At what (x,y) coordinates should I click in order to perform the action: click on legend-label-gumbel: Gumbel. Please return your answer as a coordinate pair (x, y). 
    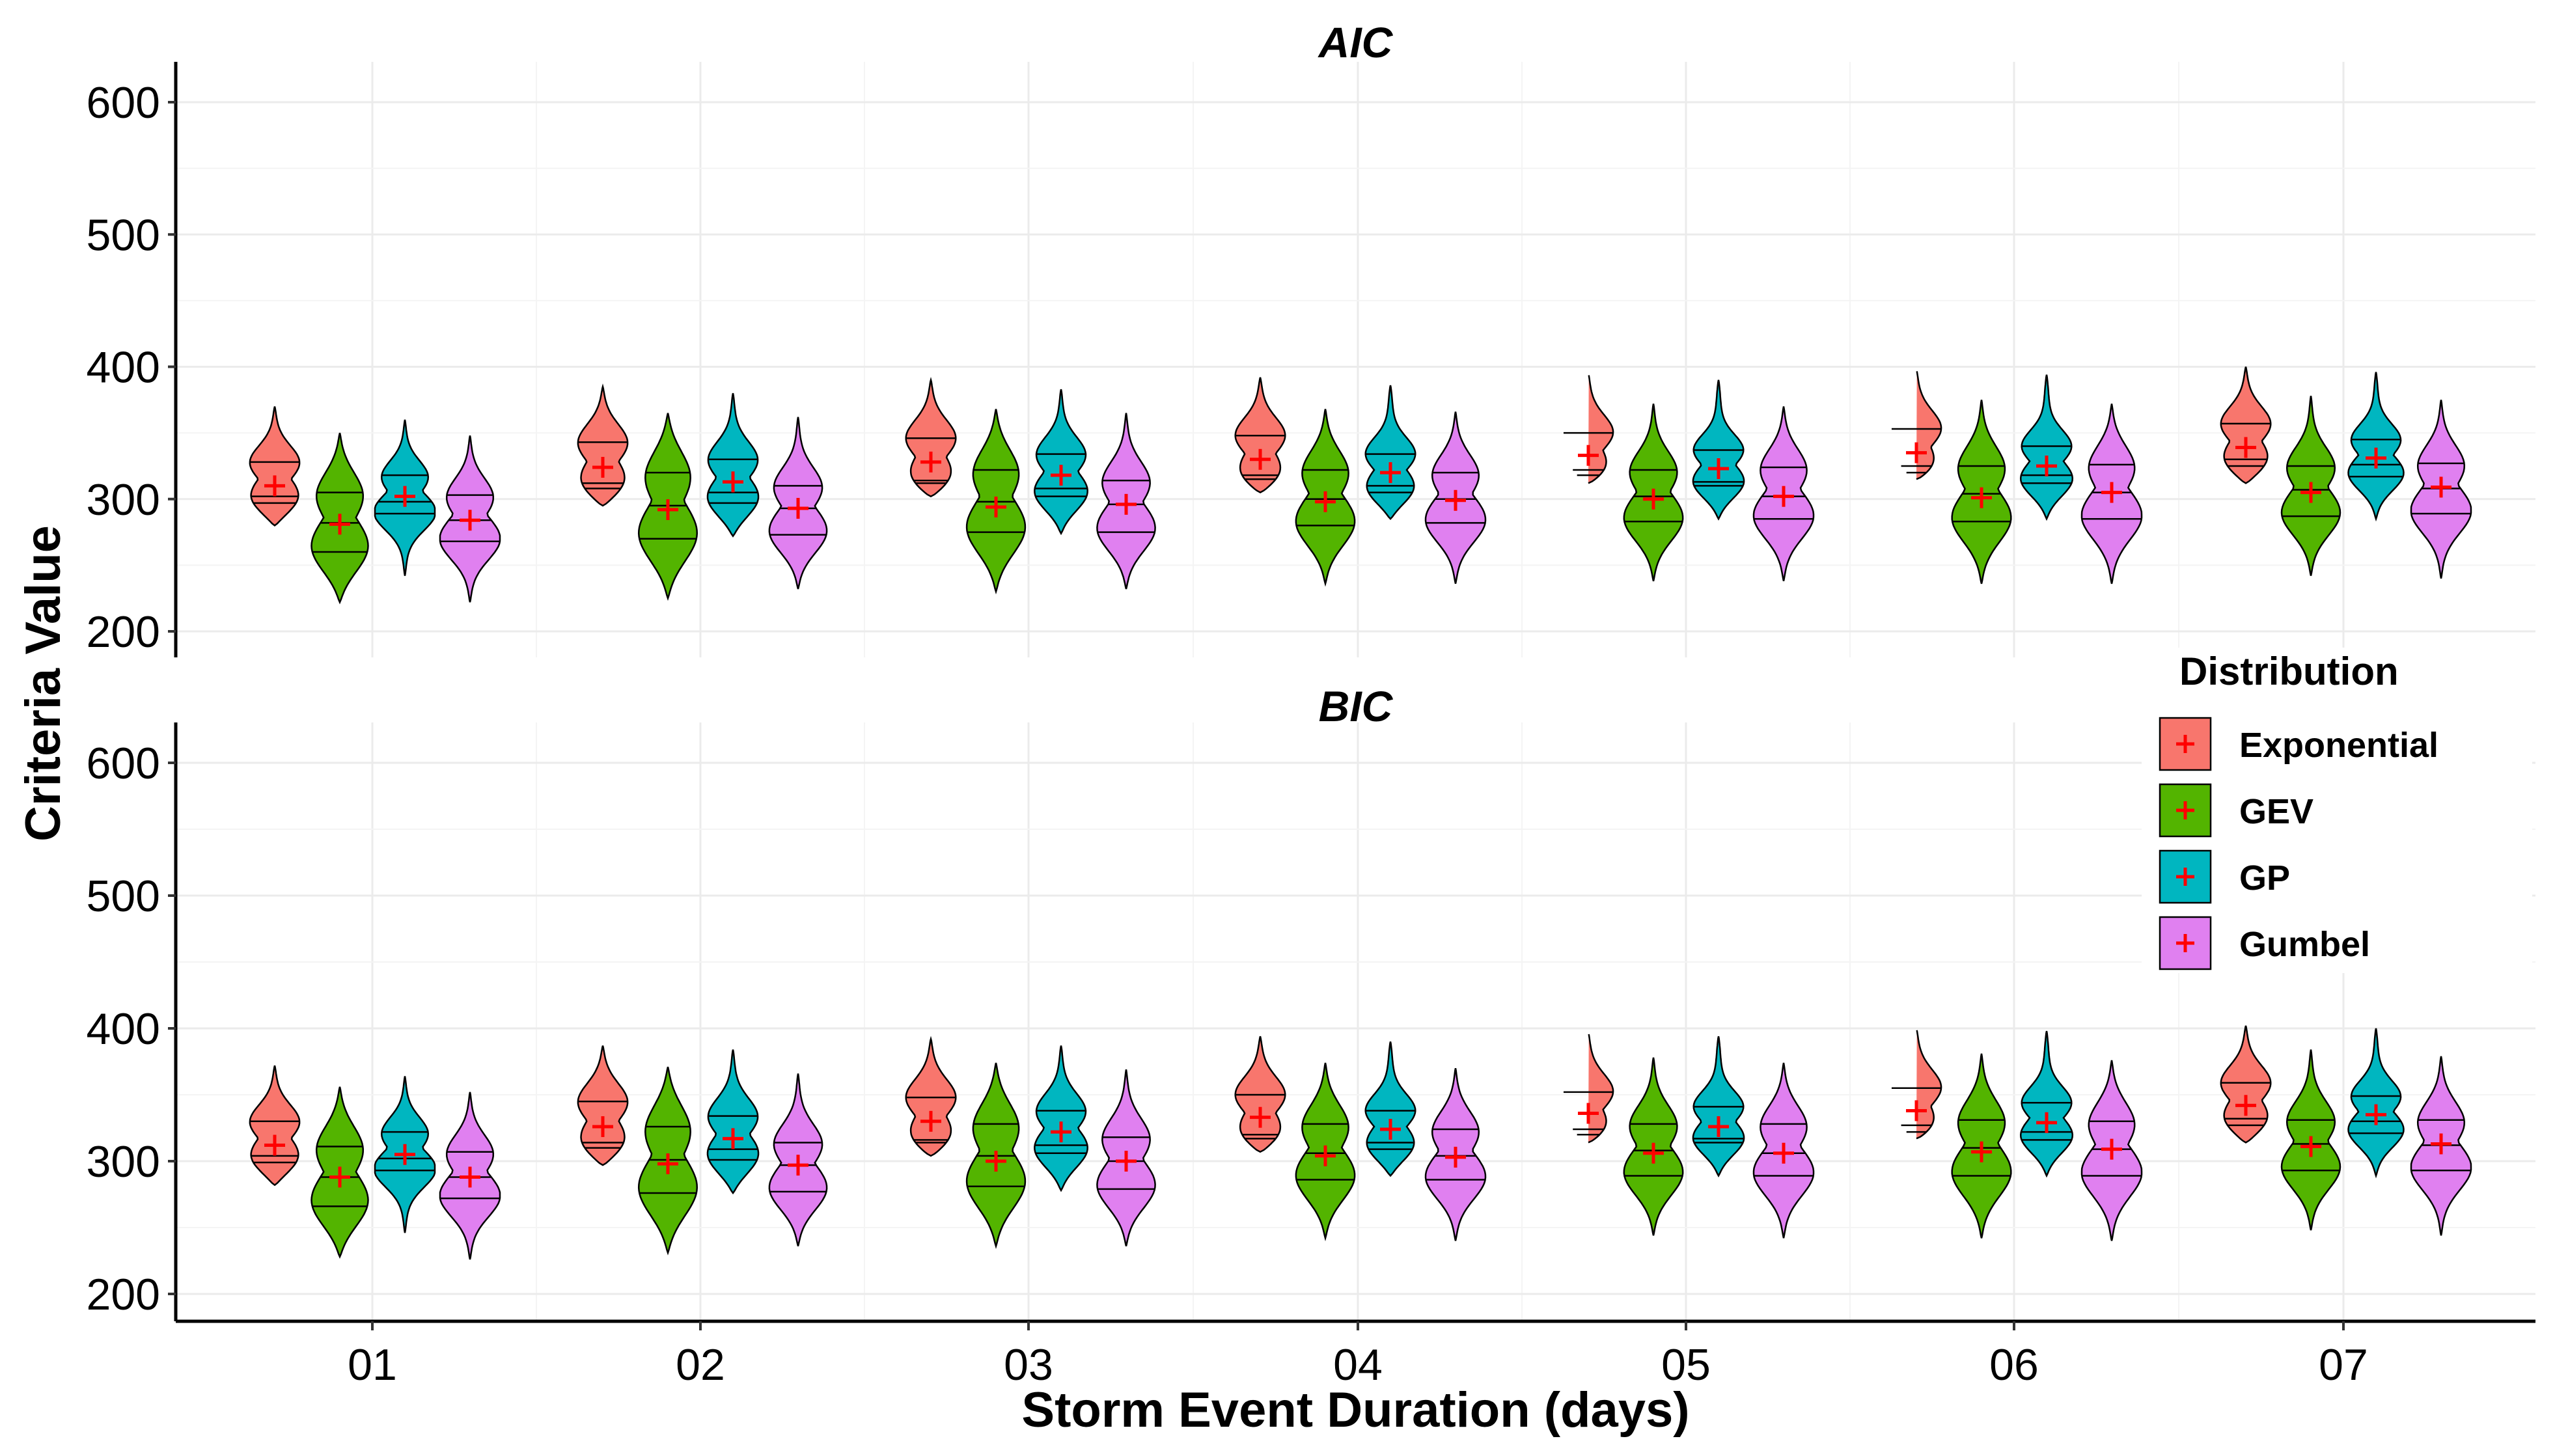
    Looking at the image, I should click on (2304, 945).